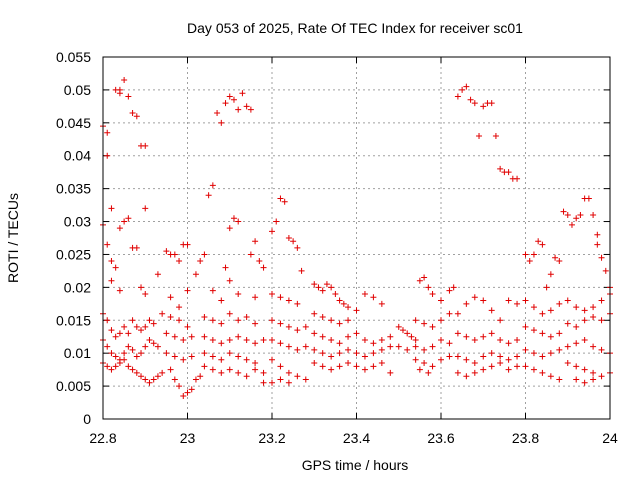 This screenshot has width=640, height=480. Describe the element at coordinates (77, 287) in the screenshot. I see `y-tick-label: 0.02` at that location.